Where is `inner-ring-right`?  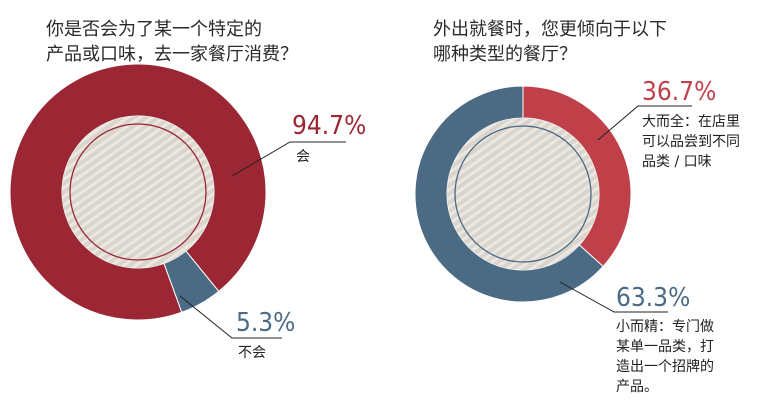 inner-ring-right is located at coordinates (523, 194).